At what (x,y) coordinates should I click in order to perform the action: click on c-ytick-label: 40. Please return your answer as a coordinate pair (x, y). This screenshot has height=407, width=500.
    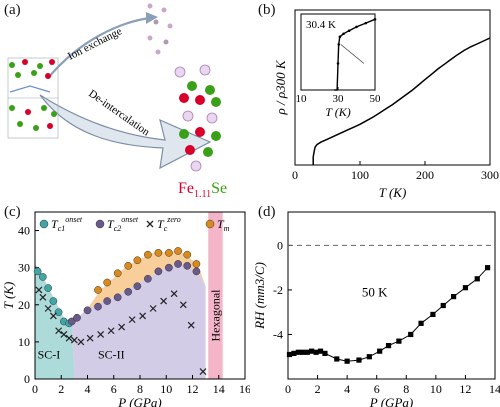
    Looking at the image, I should click on (24, 231).